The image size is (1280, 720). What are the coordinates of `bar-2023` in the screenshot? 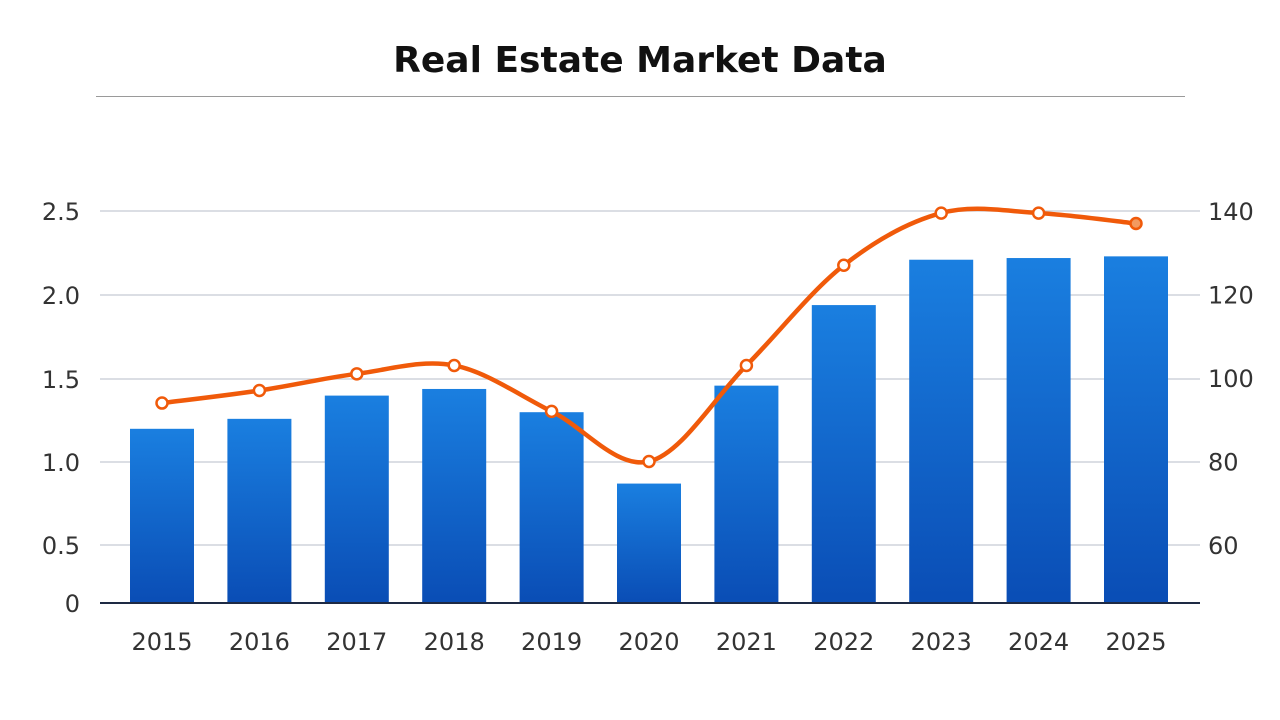 It's located at (941, 431).